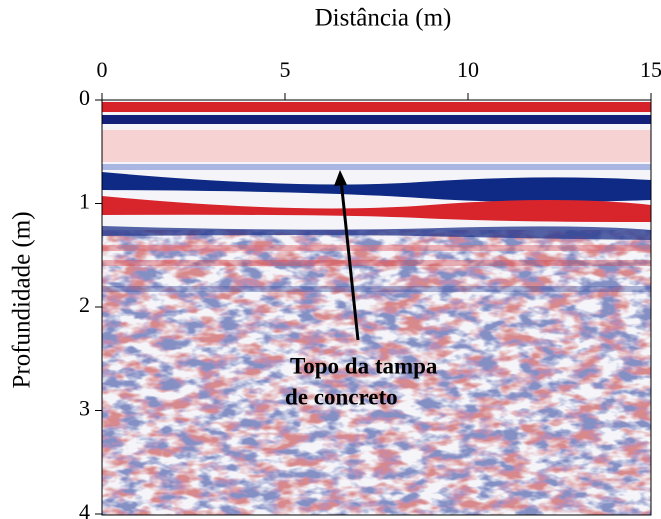  What do you see at coordinates (468, 69) in the screenshot?
I see `x-tick-label: 10` at bounding box center [468, 69].